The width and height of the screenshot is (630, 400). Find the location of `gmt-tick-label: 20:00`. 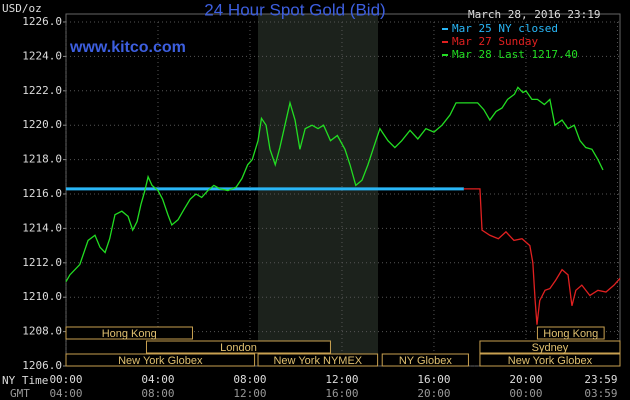

gmt-tick-label: 20:00 is located at coordinates (433, 393).